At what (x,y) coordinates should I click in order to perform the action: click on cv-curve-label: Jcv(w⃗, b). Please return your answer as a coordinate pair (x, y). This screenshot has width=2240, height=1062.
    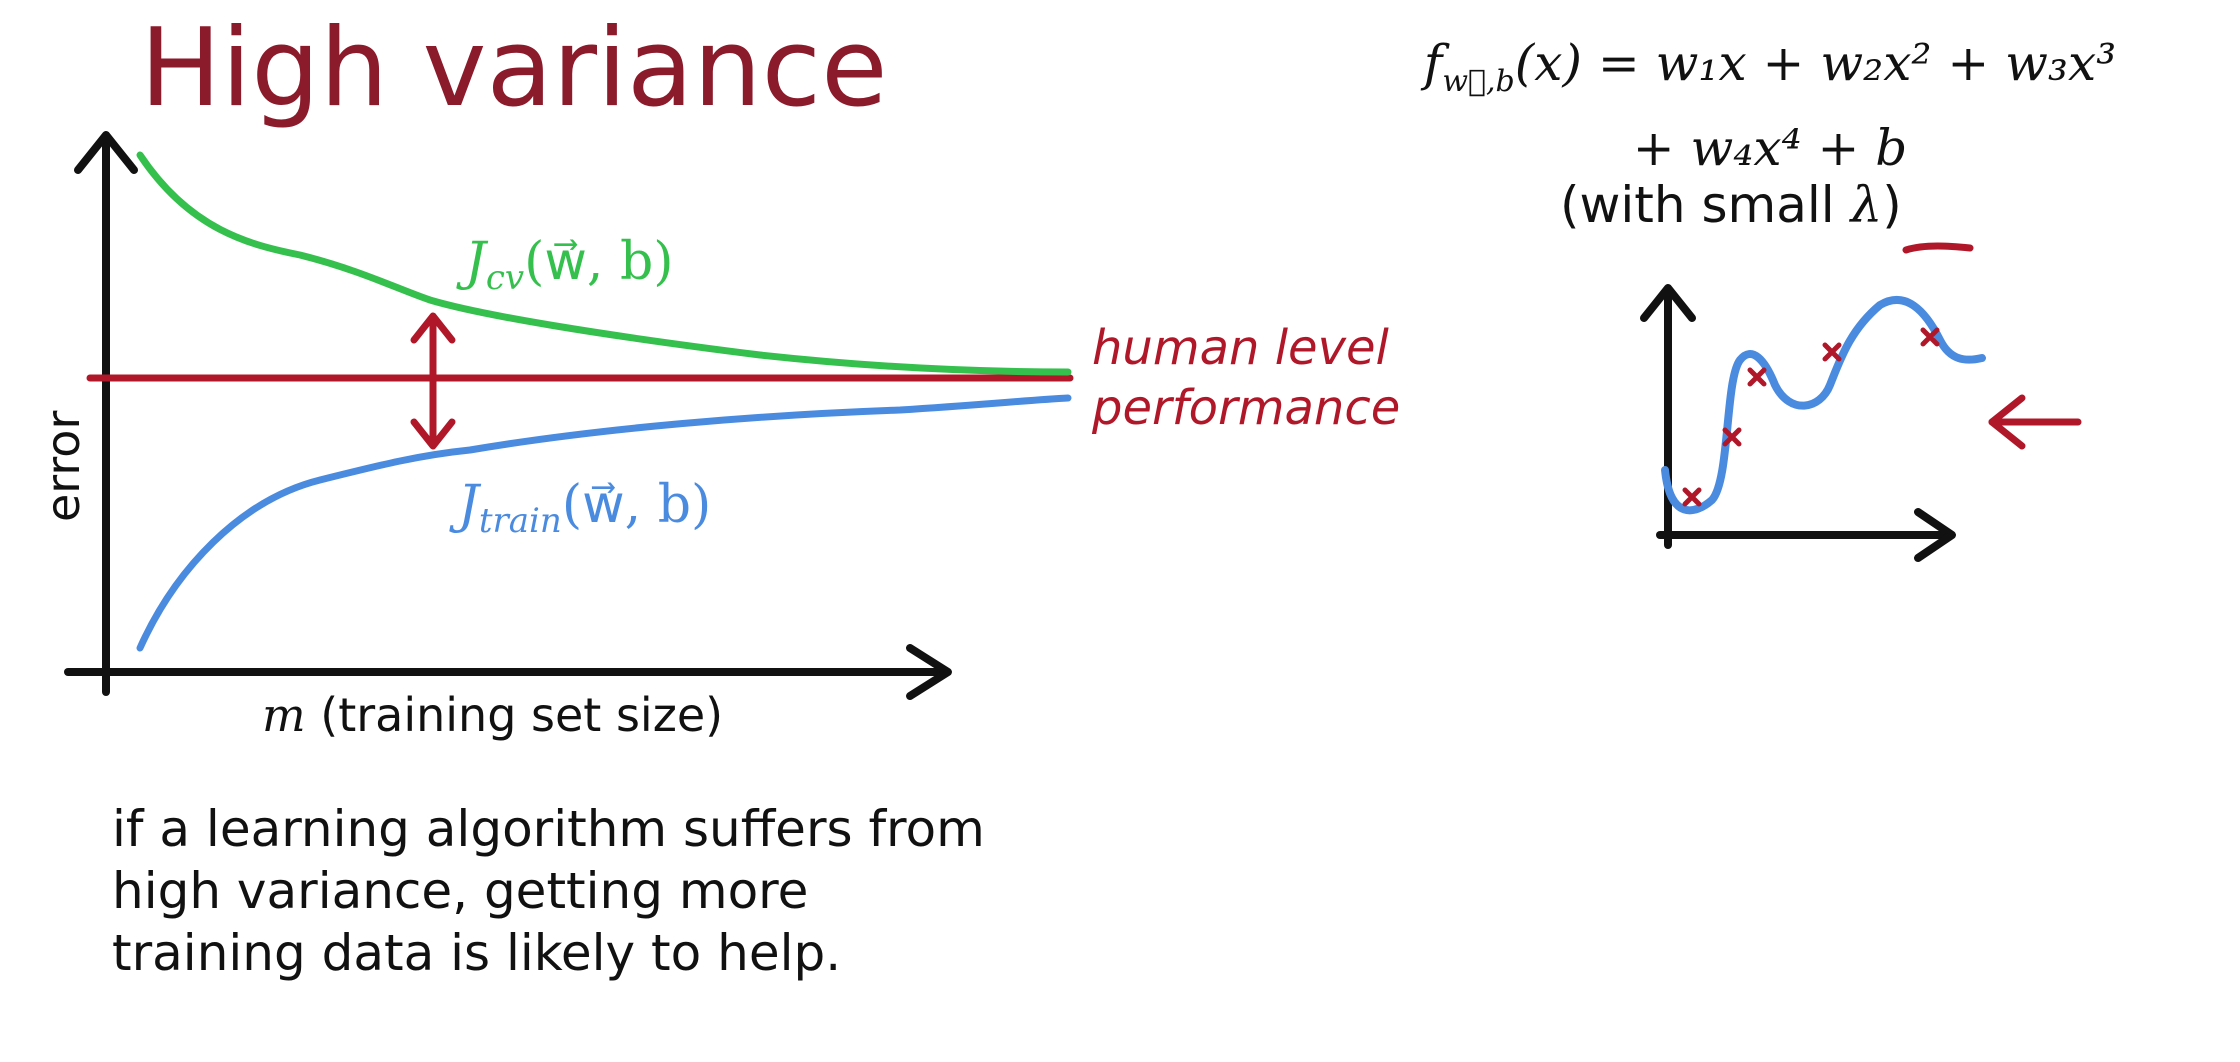
    Looking at the image, I should click on (569, 265).